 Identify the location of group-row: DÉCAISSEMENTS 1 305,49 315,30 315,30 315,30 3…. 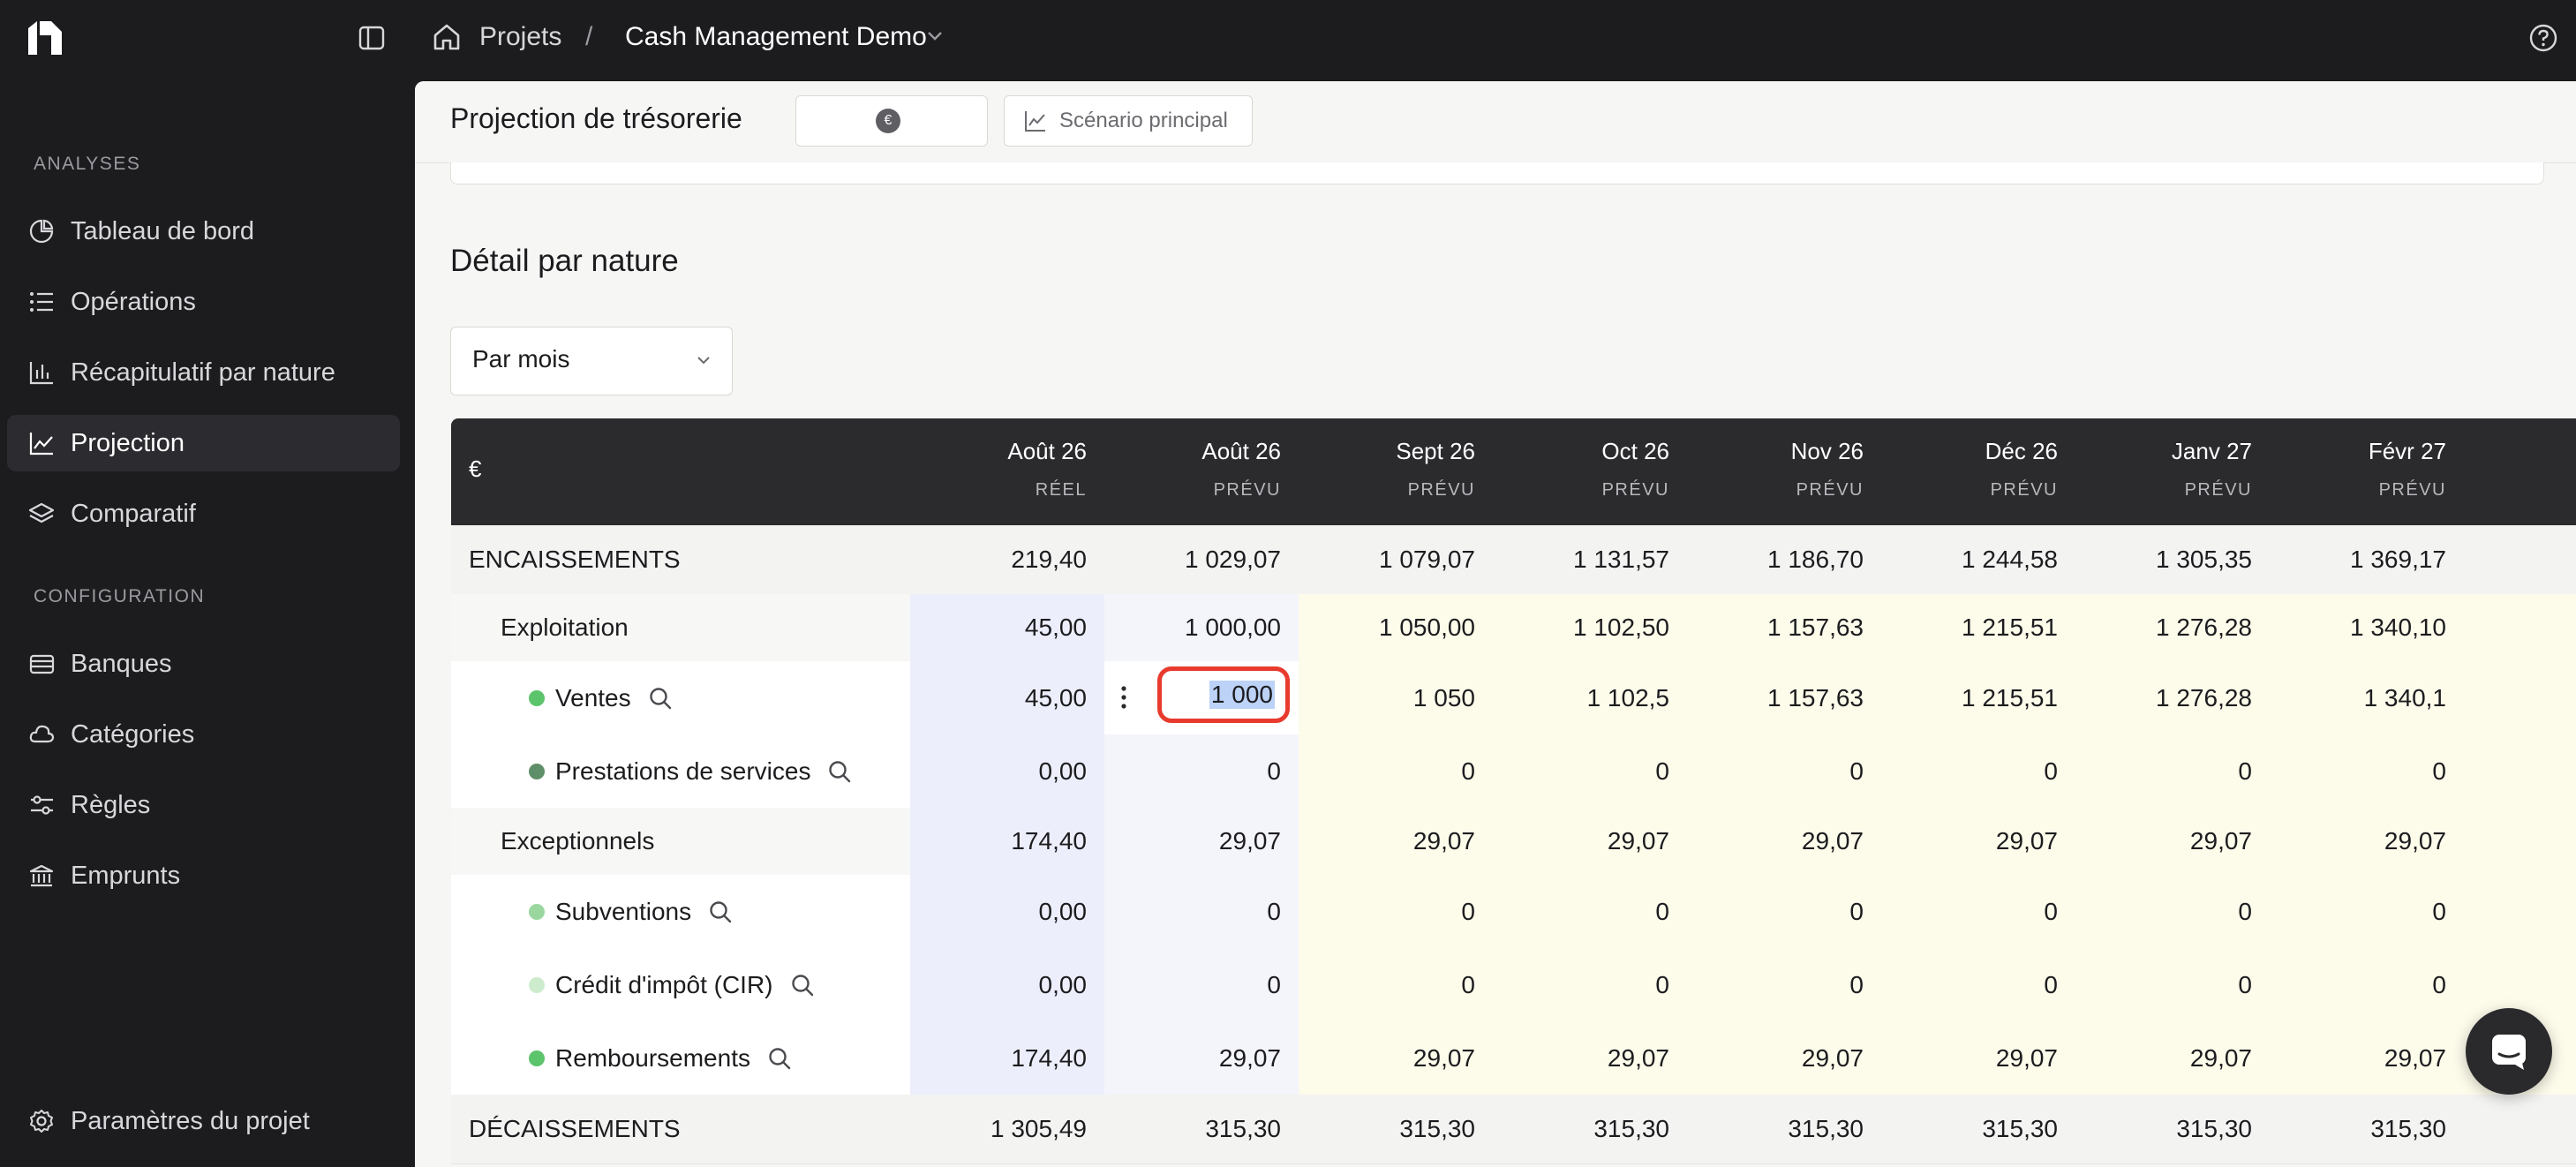
(1514, 1129).